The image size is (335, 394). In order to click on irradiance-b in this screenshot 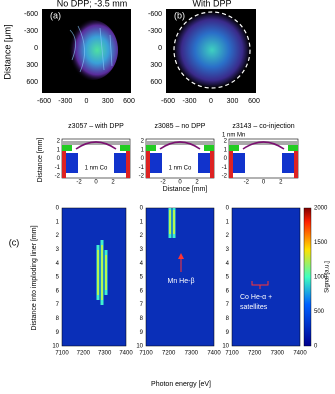, I will do `click(212, 50)`.